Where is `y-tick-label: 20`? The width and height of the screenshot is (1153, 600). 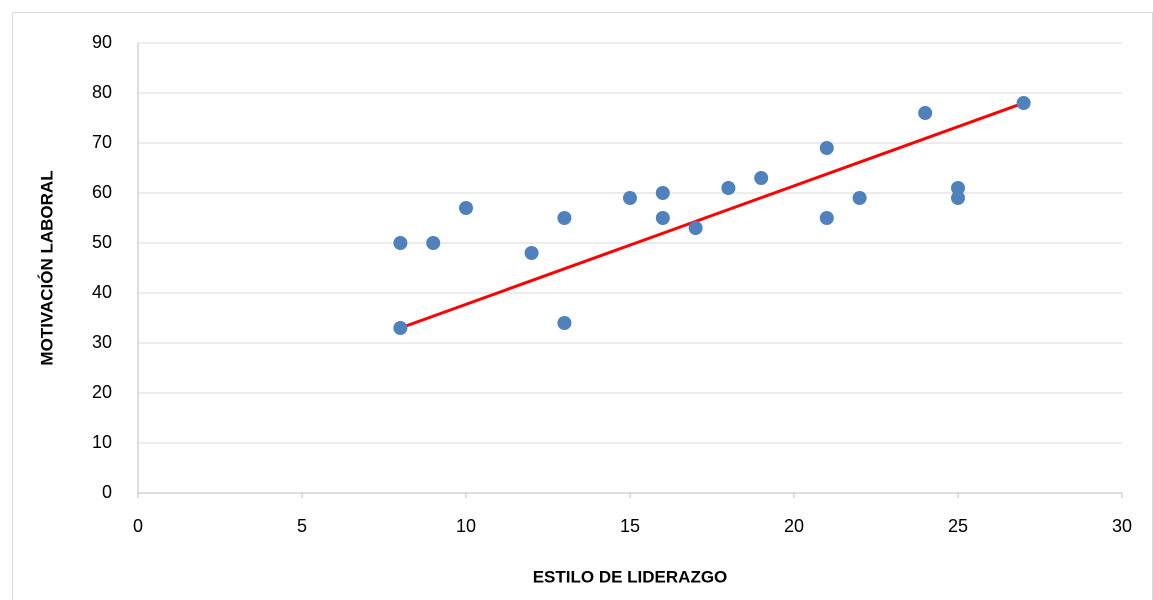 y-tick-label: 20 is located at coordinates (102, 392).